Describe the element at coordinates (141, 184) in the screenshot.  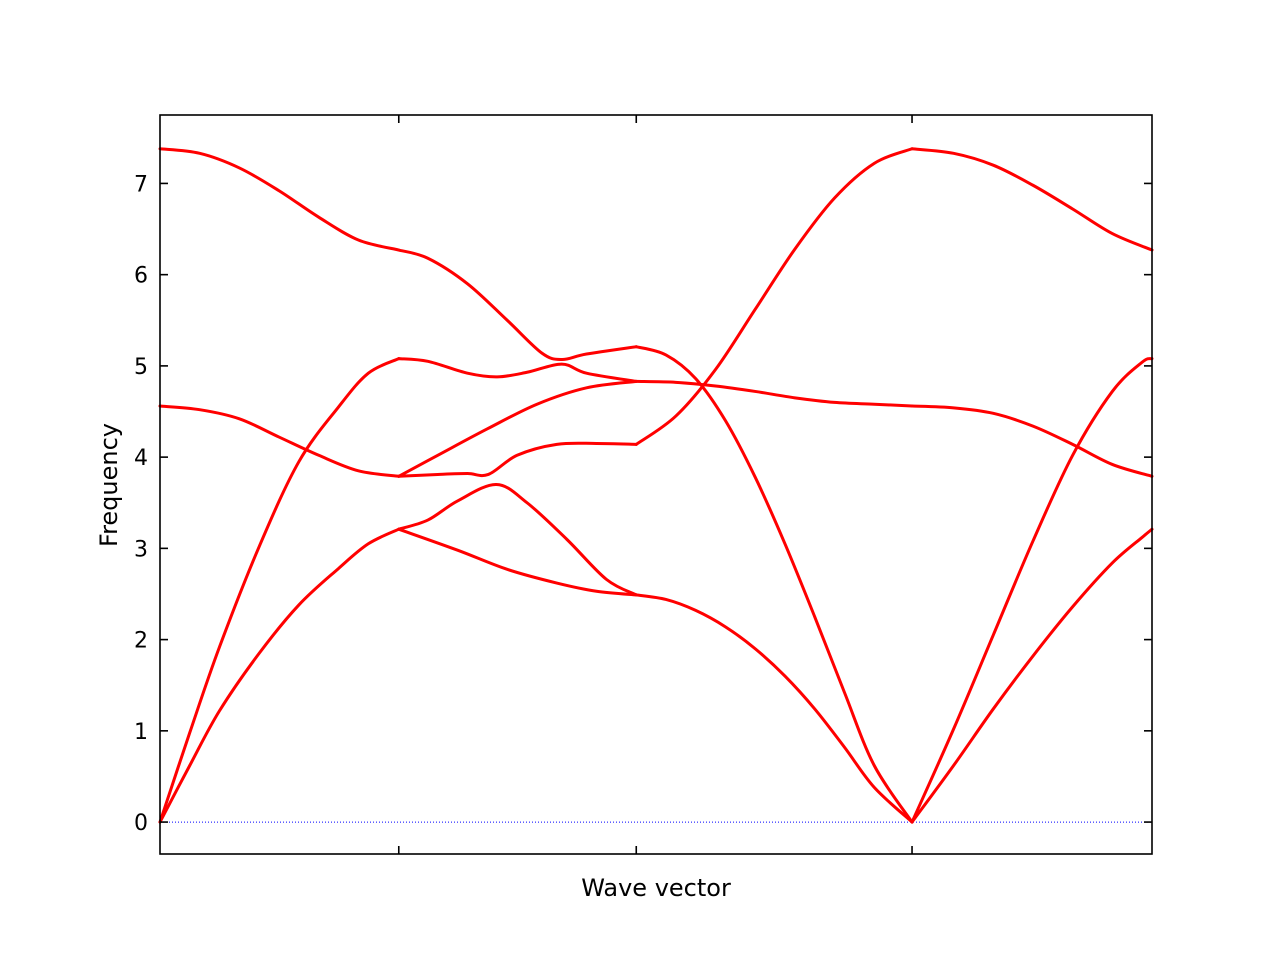
I see `y-tick-label: 7` at that location.